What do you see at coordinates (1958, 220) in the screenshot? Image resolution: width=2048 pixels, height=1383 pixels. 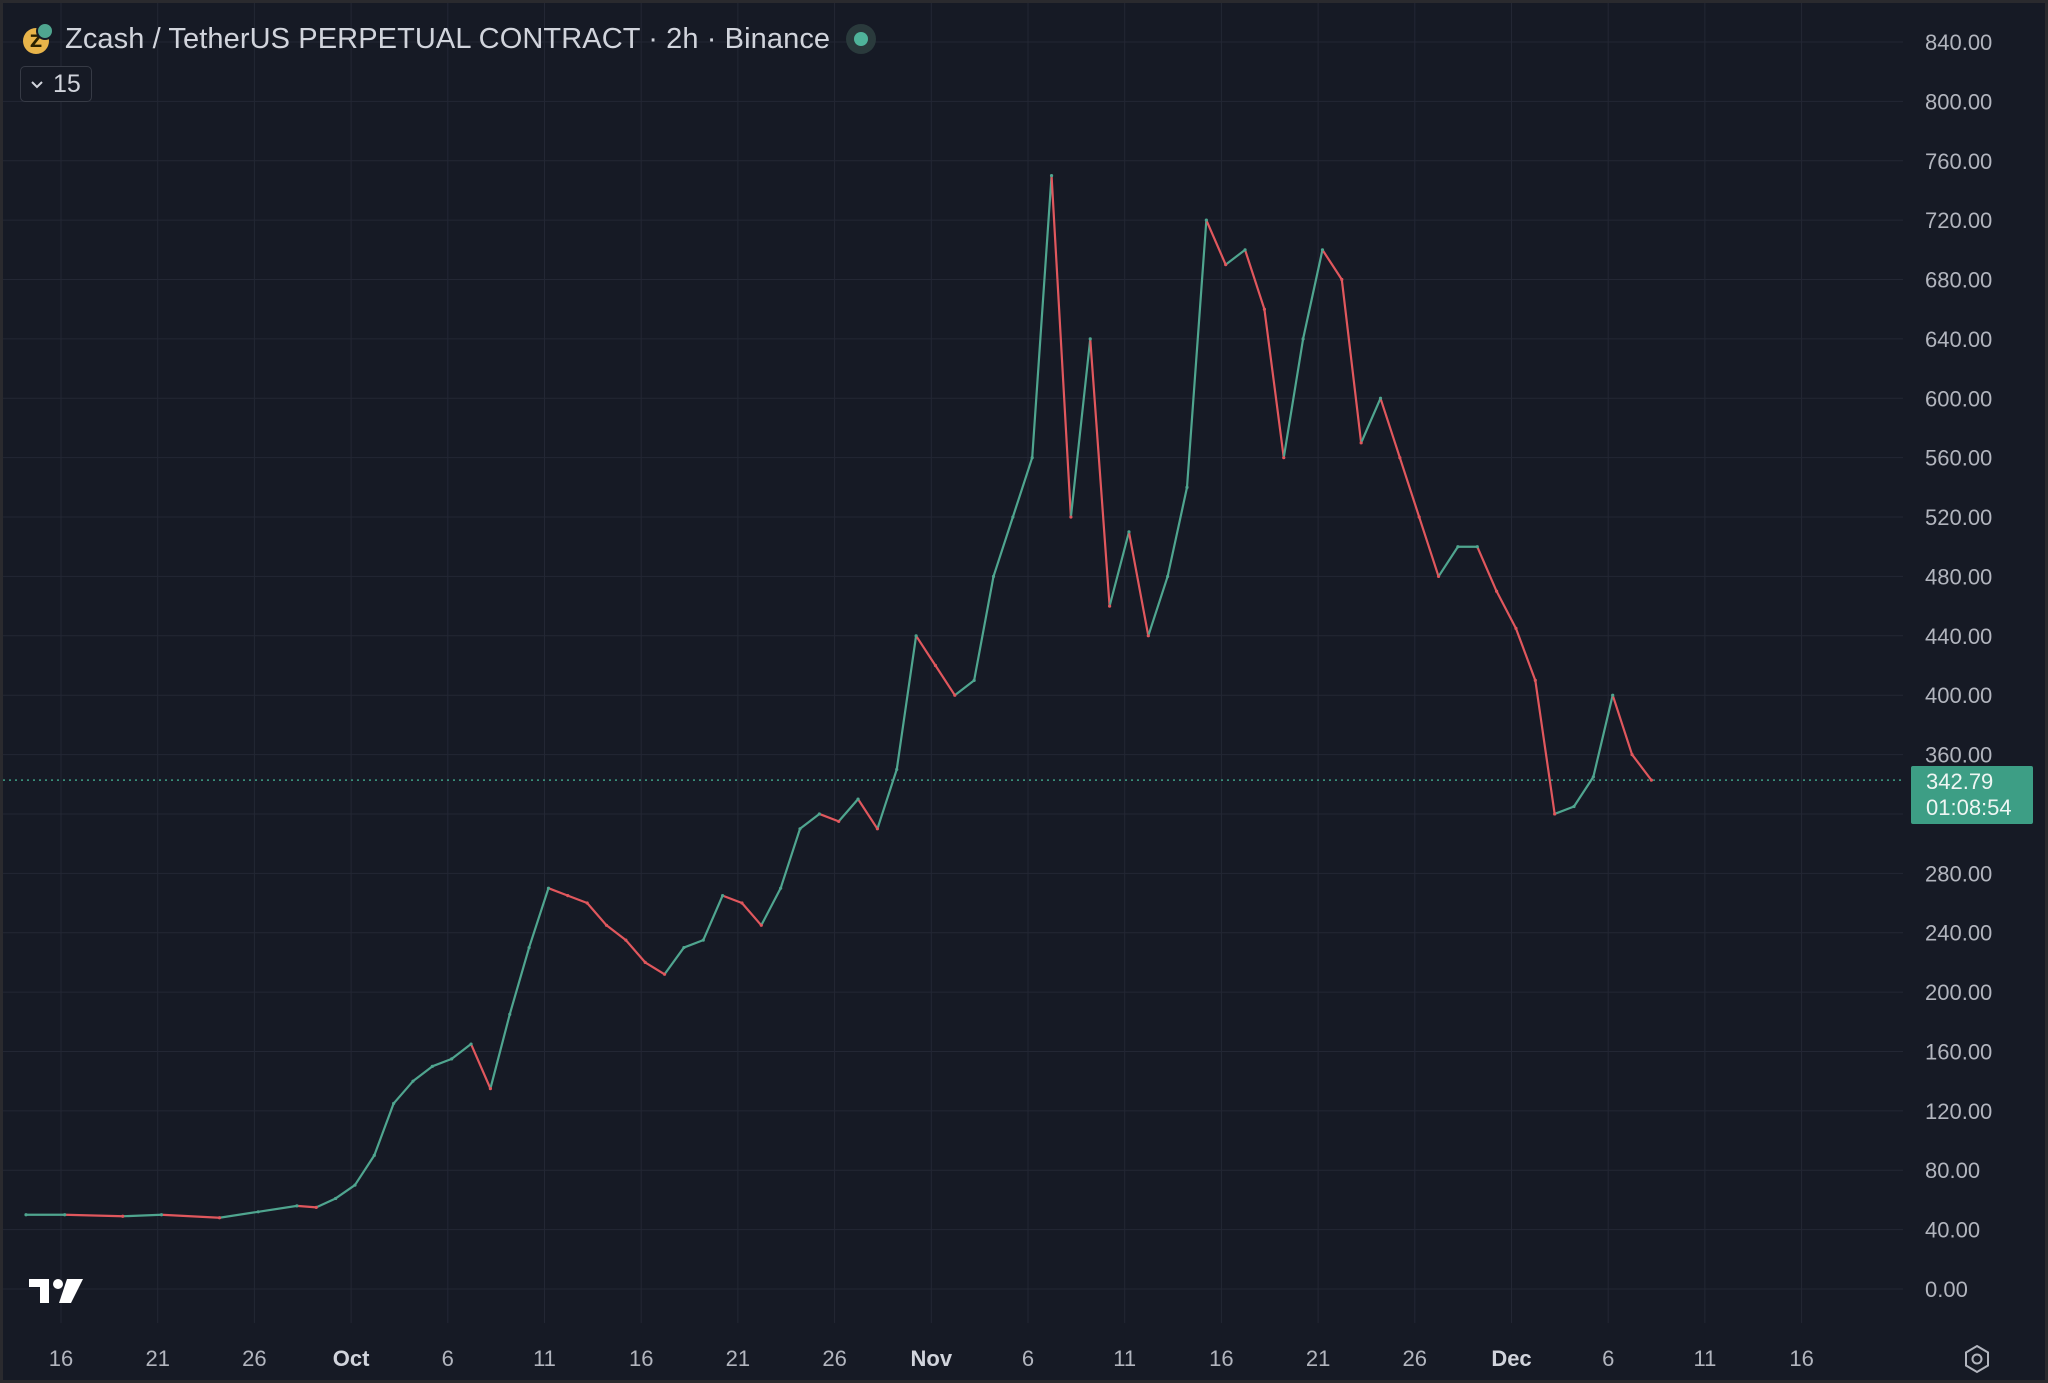 I see `price-tick-label: 720.00` at bounding box center [1958, 220].